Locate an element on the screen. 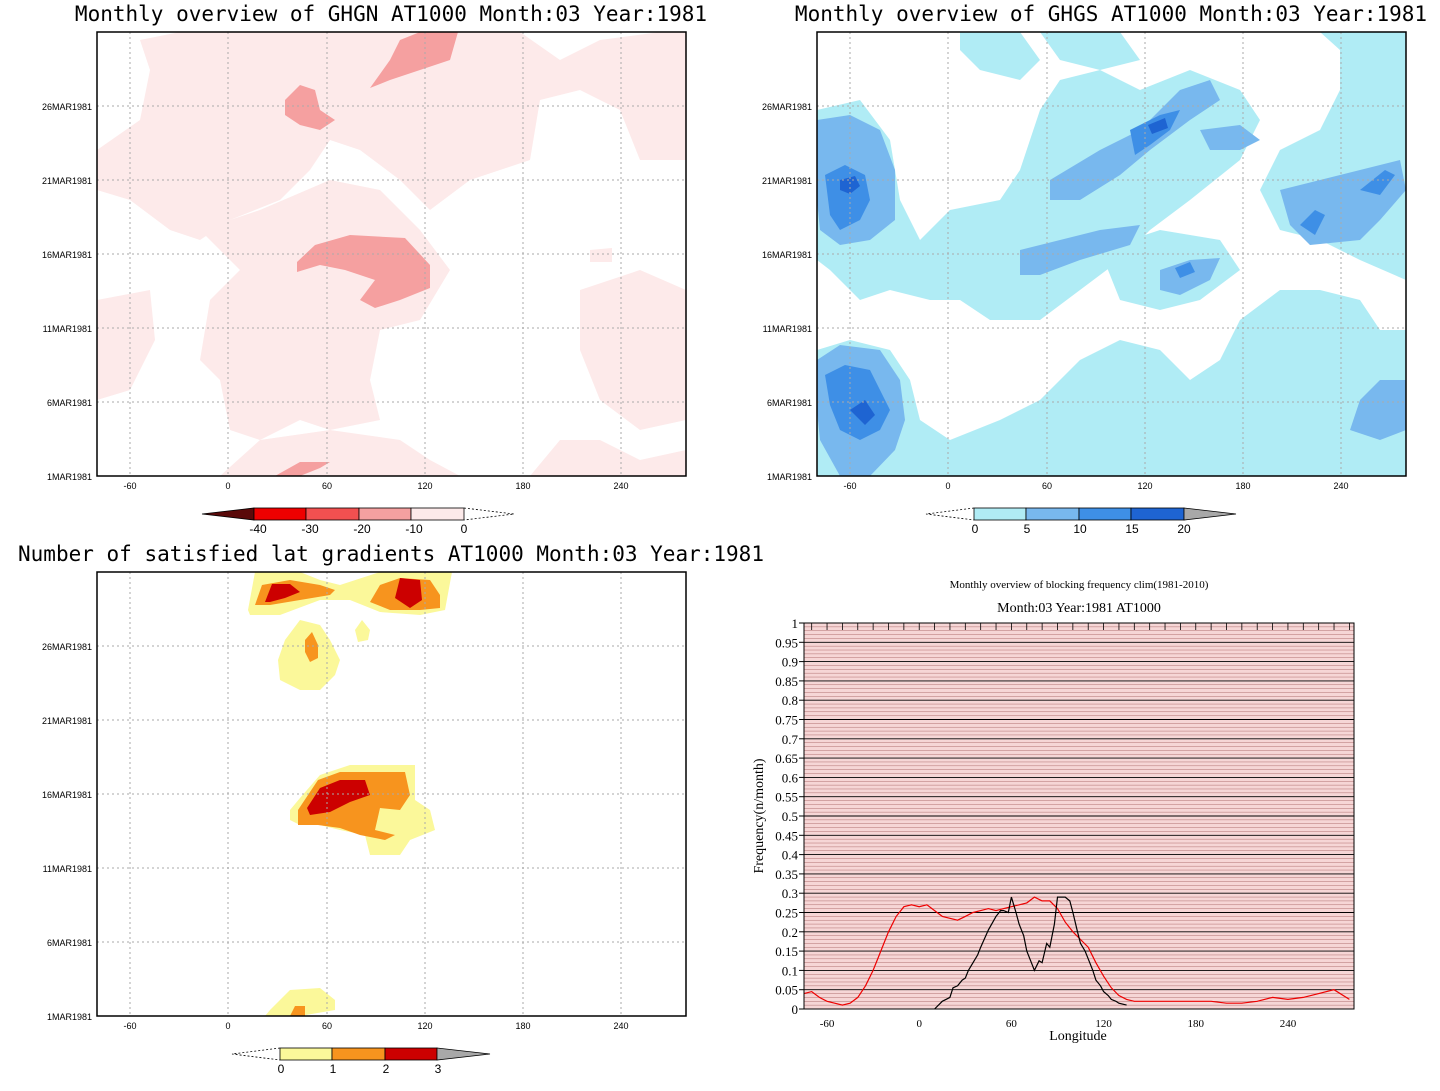 The width and height of the screenshot is (1440, 1091). y-tick-label: 0.6 is located at coordinates (790, 777).